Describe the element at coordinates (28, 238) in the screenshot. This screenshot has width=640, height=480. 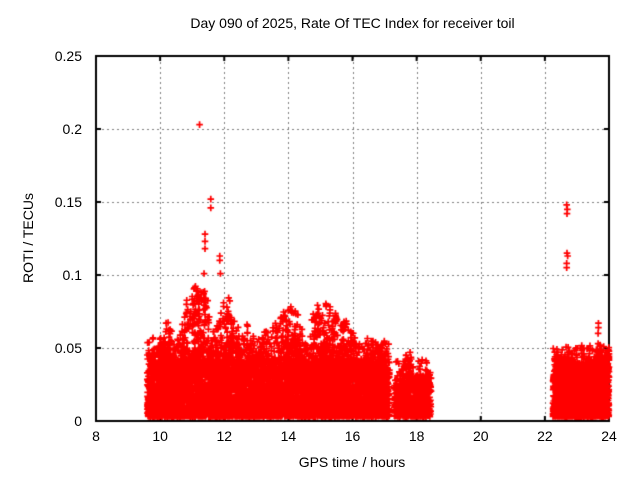
I see `y-axis-label: ROTI / TECUs` at that location.